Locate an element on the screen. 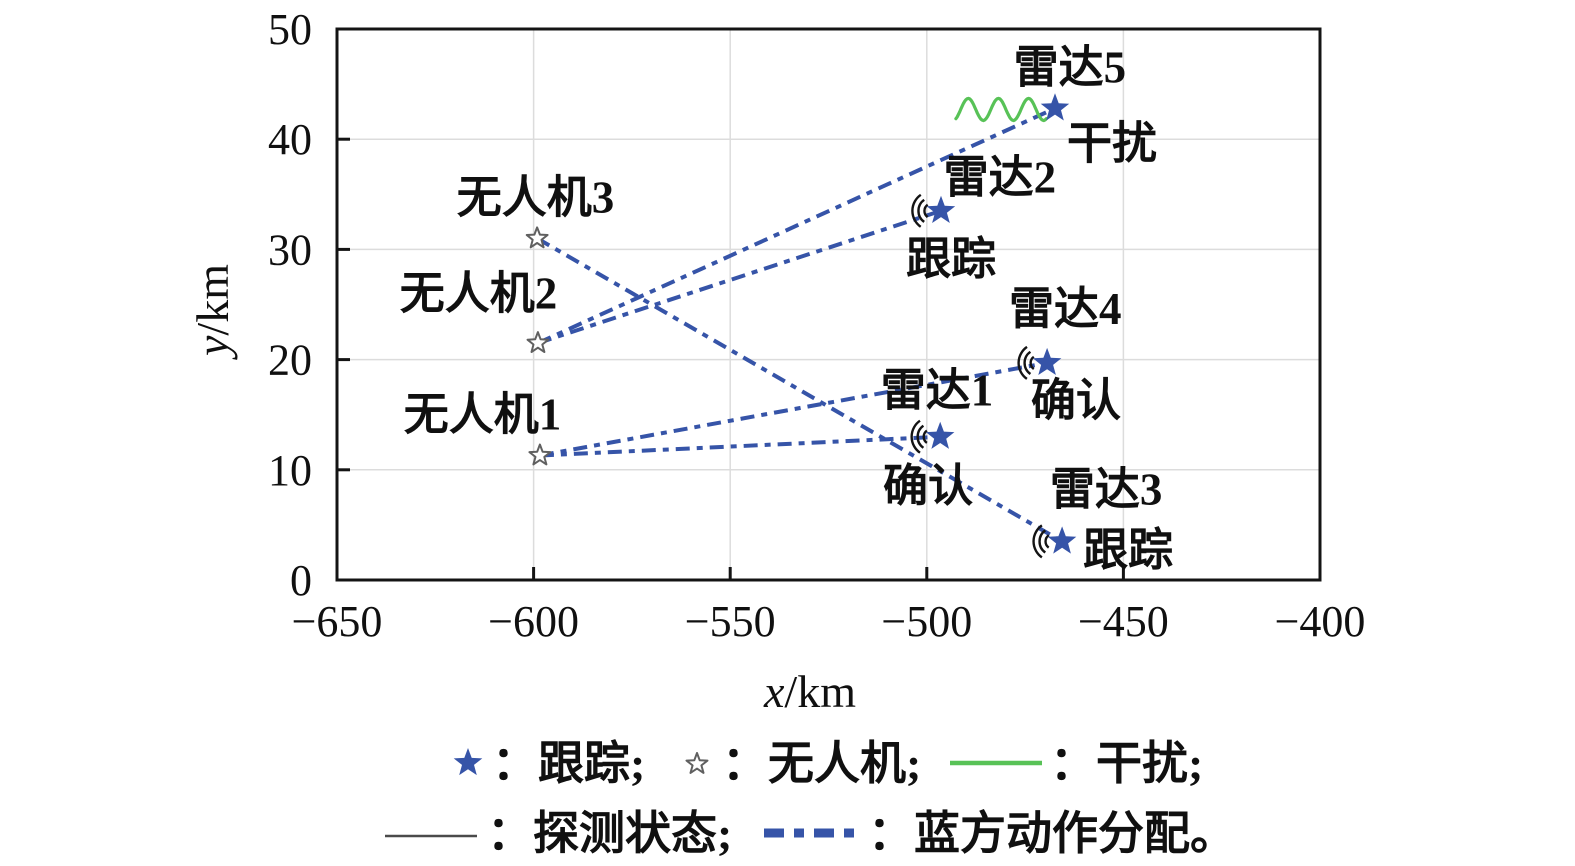  radar4-action-label: 确认 is located at coordinates (1076, 400).